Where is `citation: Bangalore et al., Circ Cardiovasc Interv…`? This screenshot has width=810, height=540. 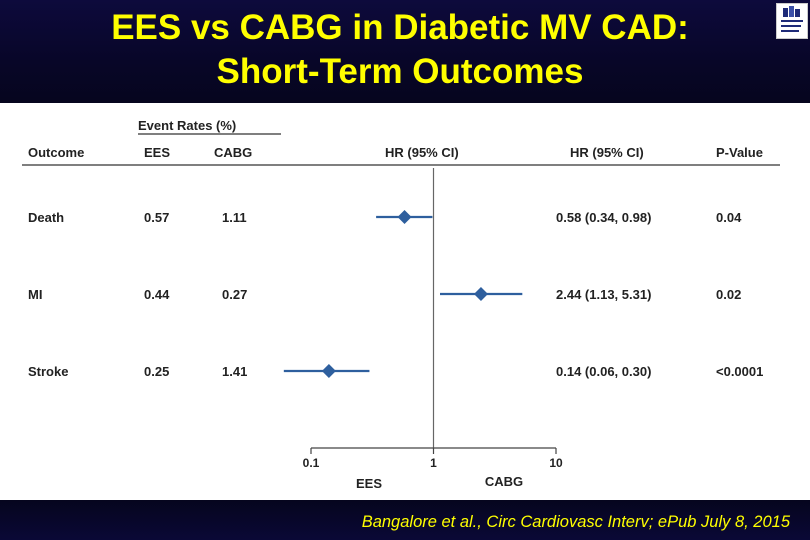
citation: Bangalore et al., Circ Cardiovasc Interv… is located at coordinates (575, 522).